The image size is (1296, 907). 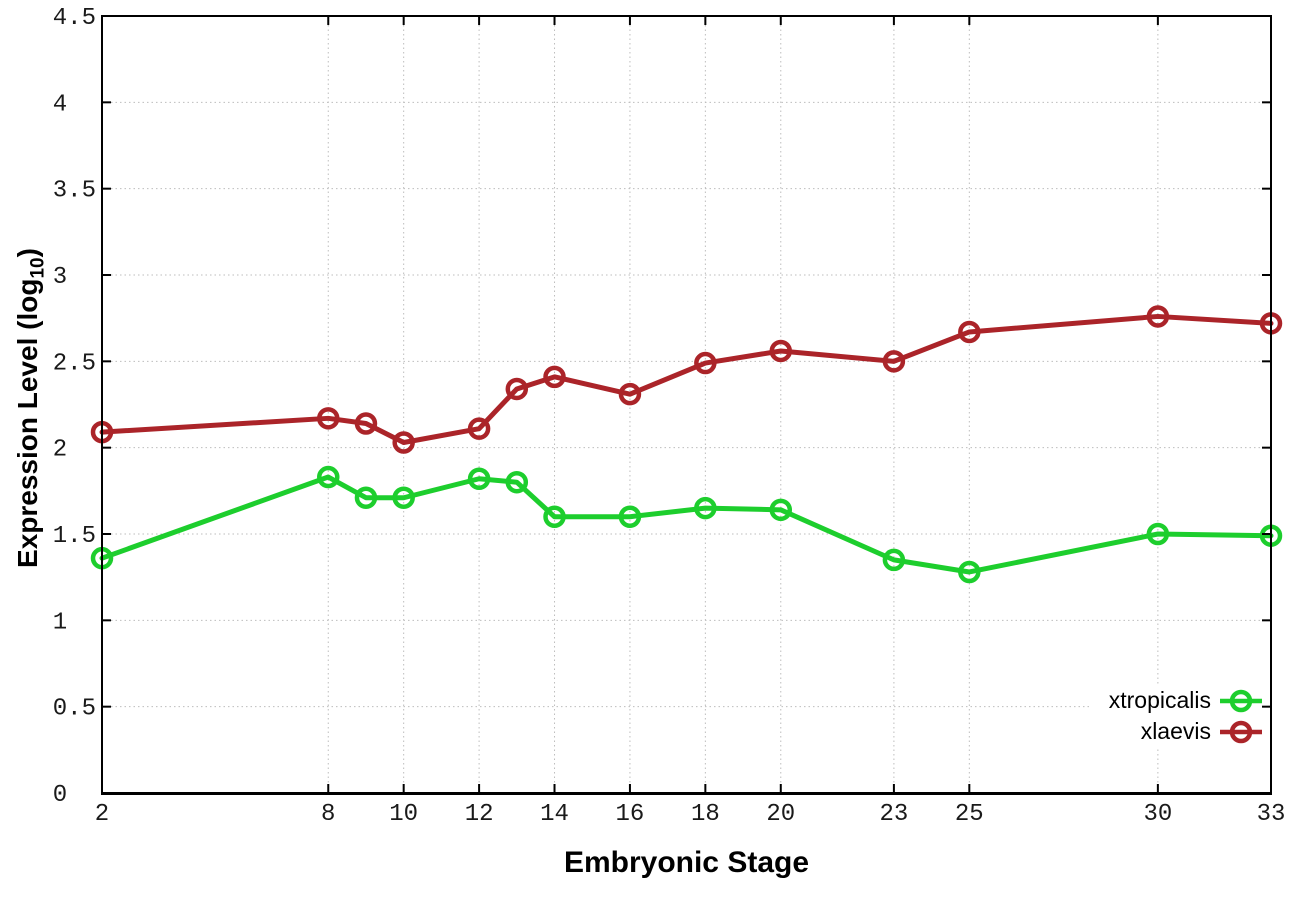 I want to click on x-tick-label-16: 16, so click(x=630, y=814).